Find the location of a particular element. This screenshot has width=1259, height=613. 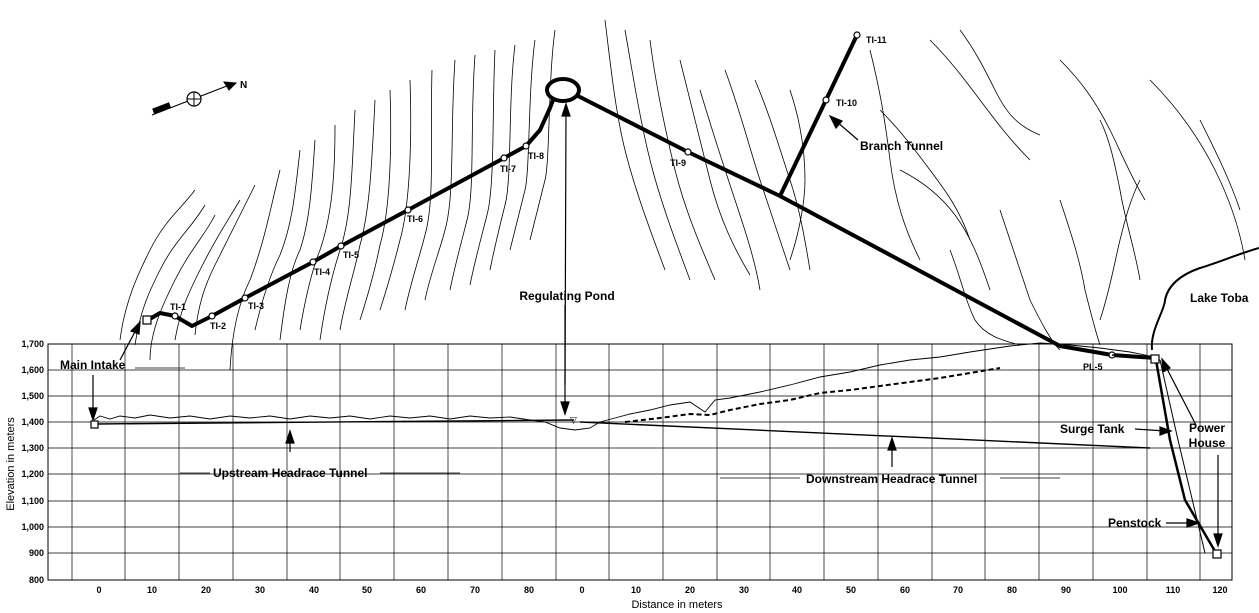

y-tick-label: 1,400 is located at coordinates (32, 422).